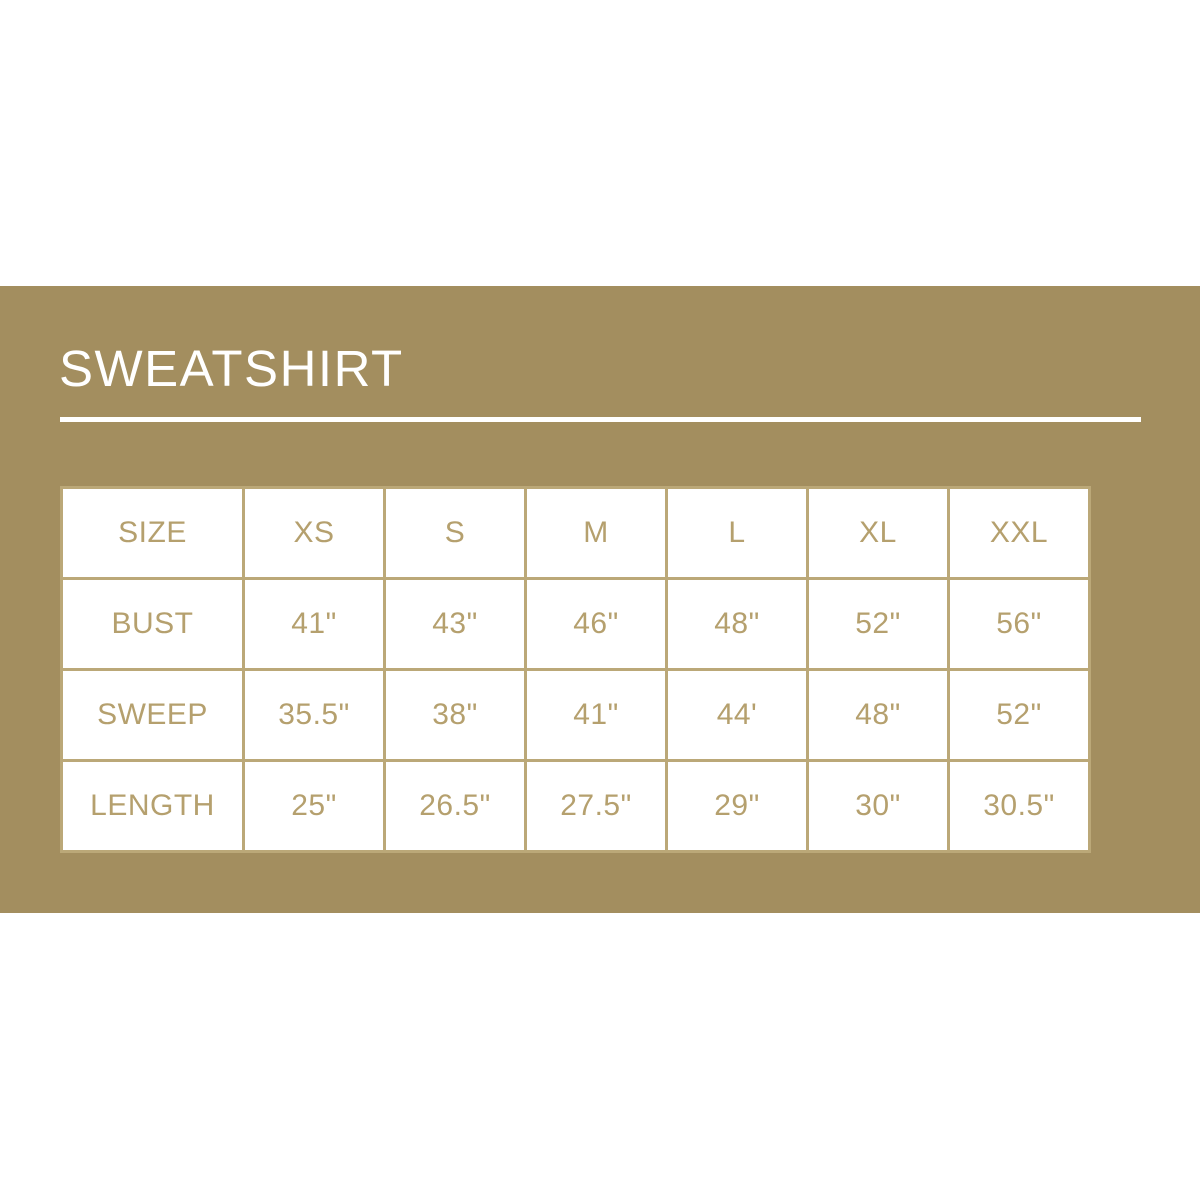  What do you see at coordinates (152, 624) in the screenshot?
I see `row-label: BUST` at bounding box center [152, 624].